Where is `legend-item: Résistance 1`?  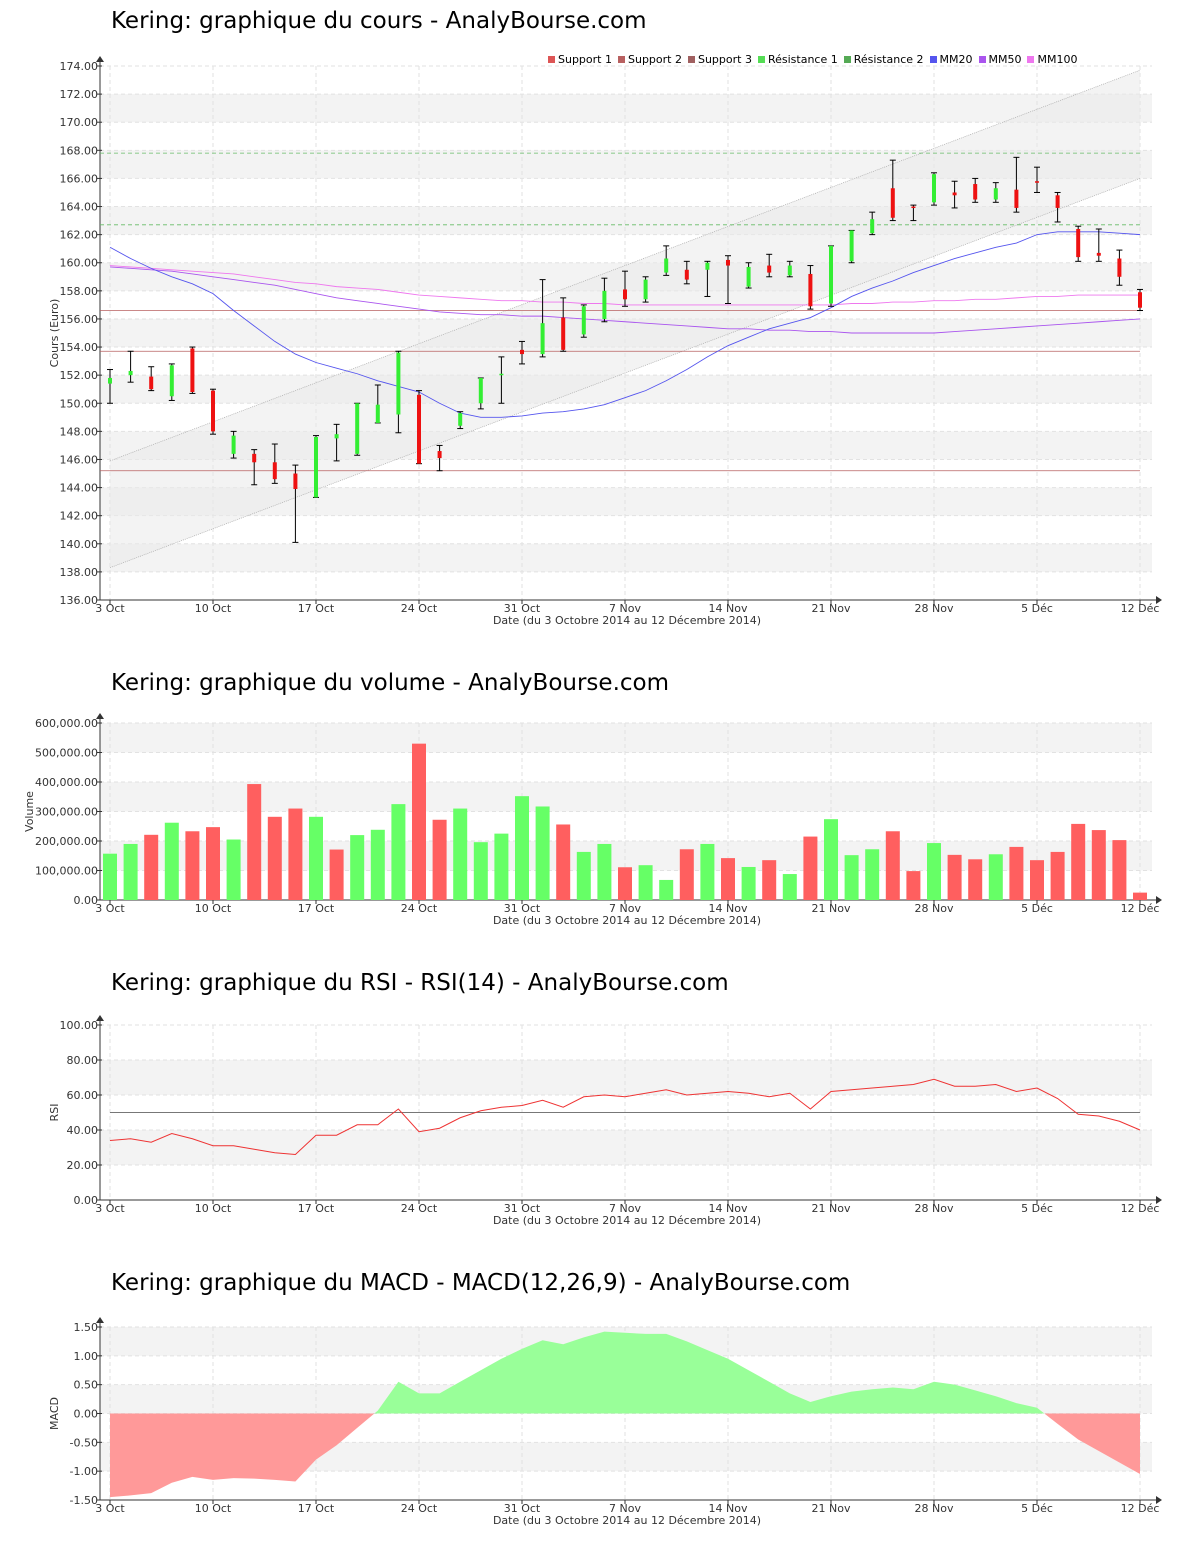
legend-item: Résistance 1 is located at coordinates (797, 59).